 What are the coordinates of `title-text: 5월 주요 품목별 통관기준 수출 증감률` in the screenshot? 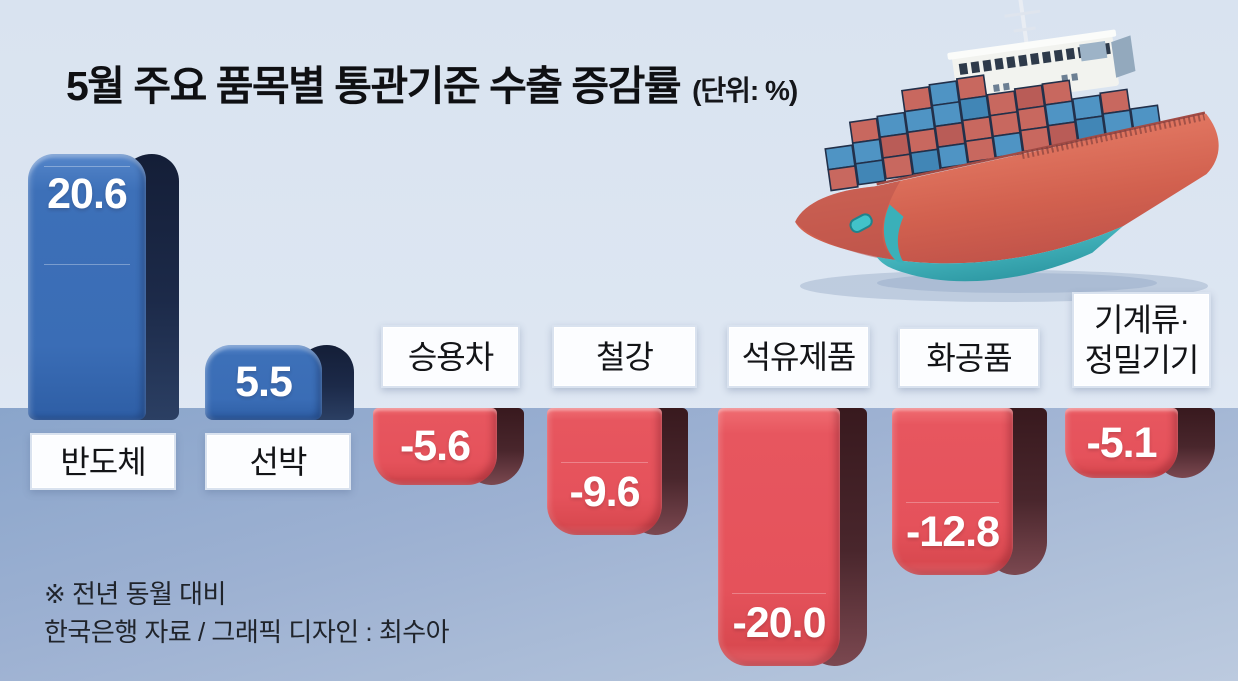 It's located at (374, 86).